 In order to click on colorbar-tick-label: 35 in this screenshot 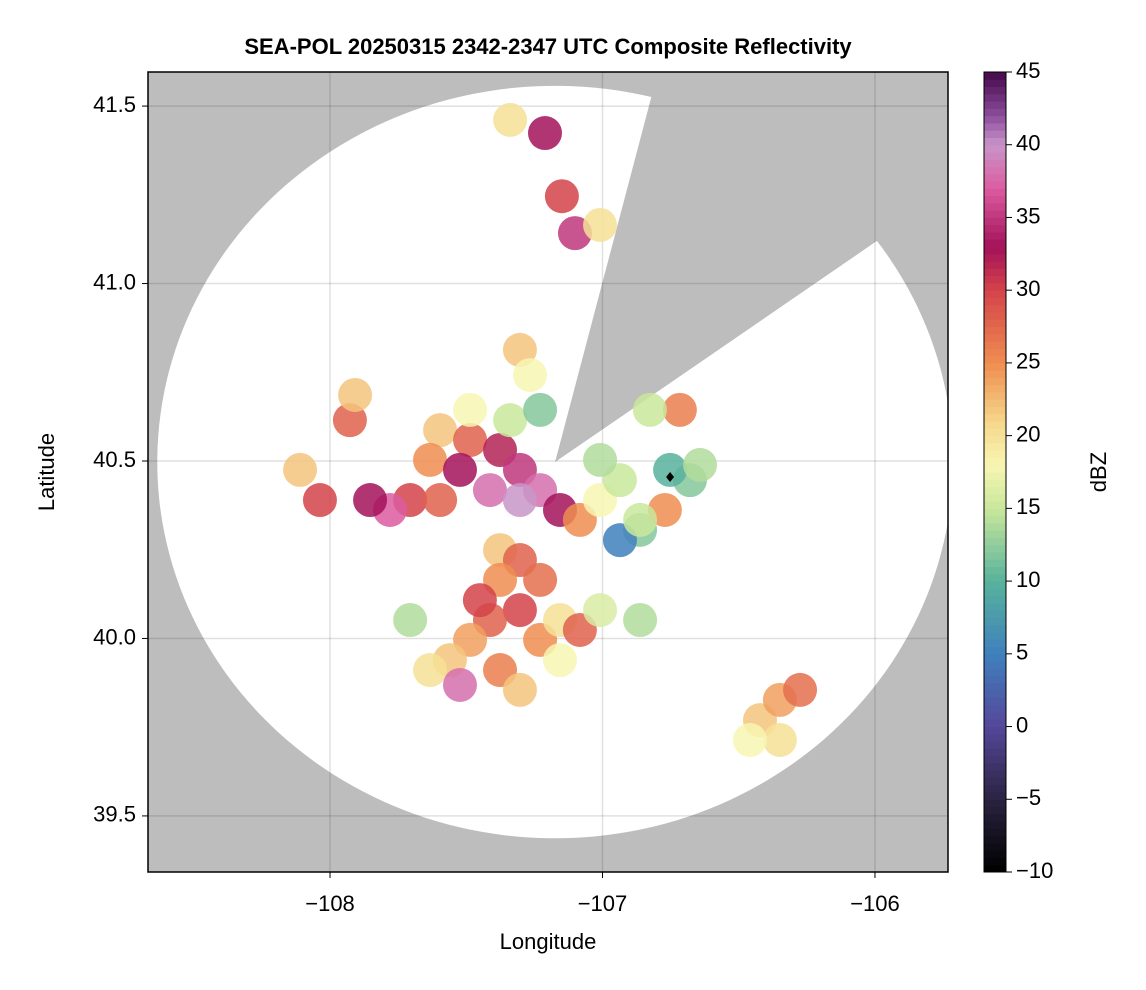, I will do `click(1028, 215)`.